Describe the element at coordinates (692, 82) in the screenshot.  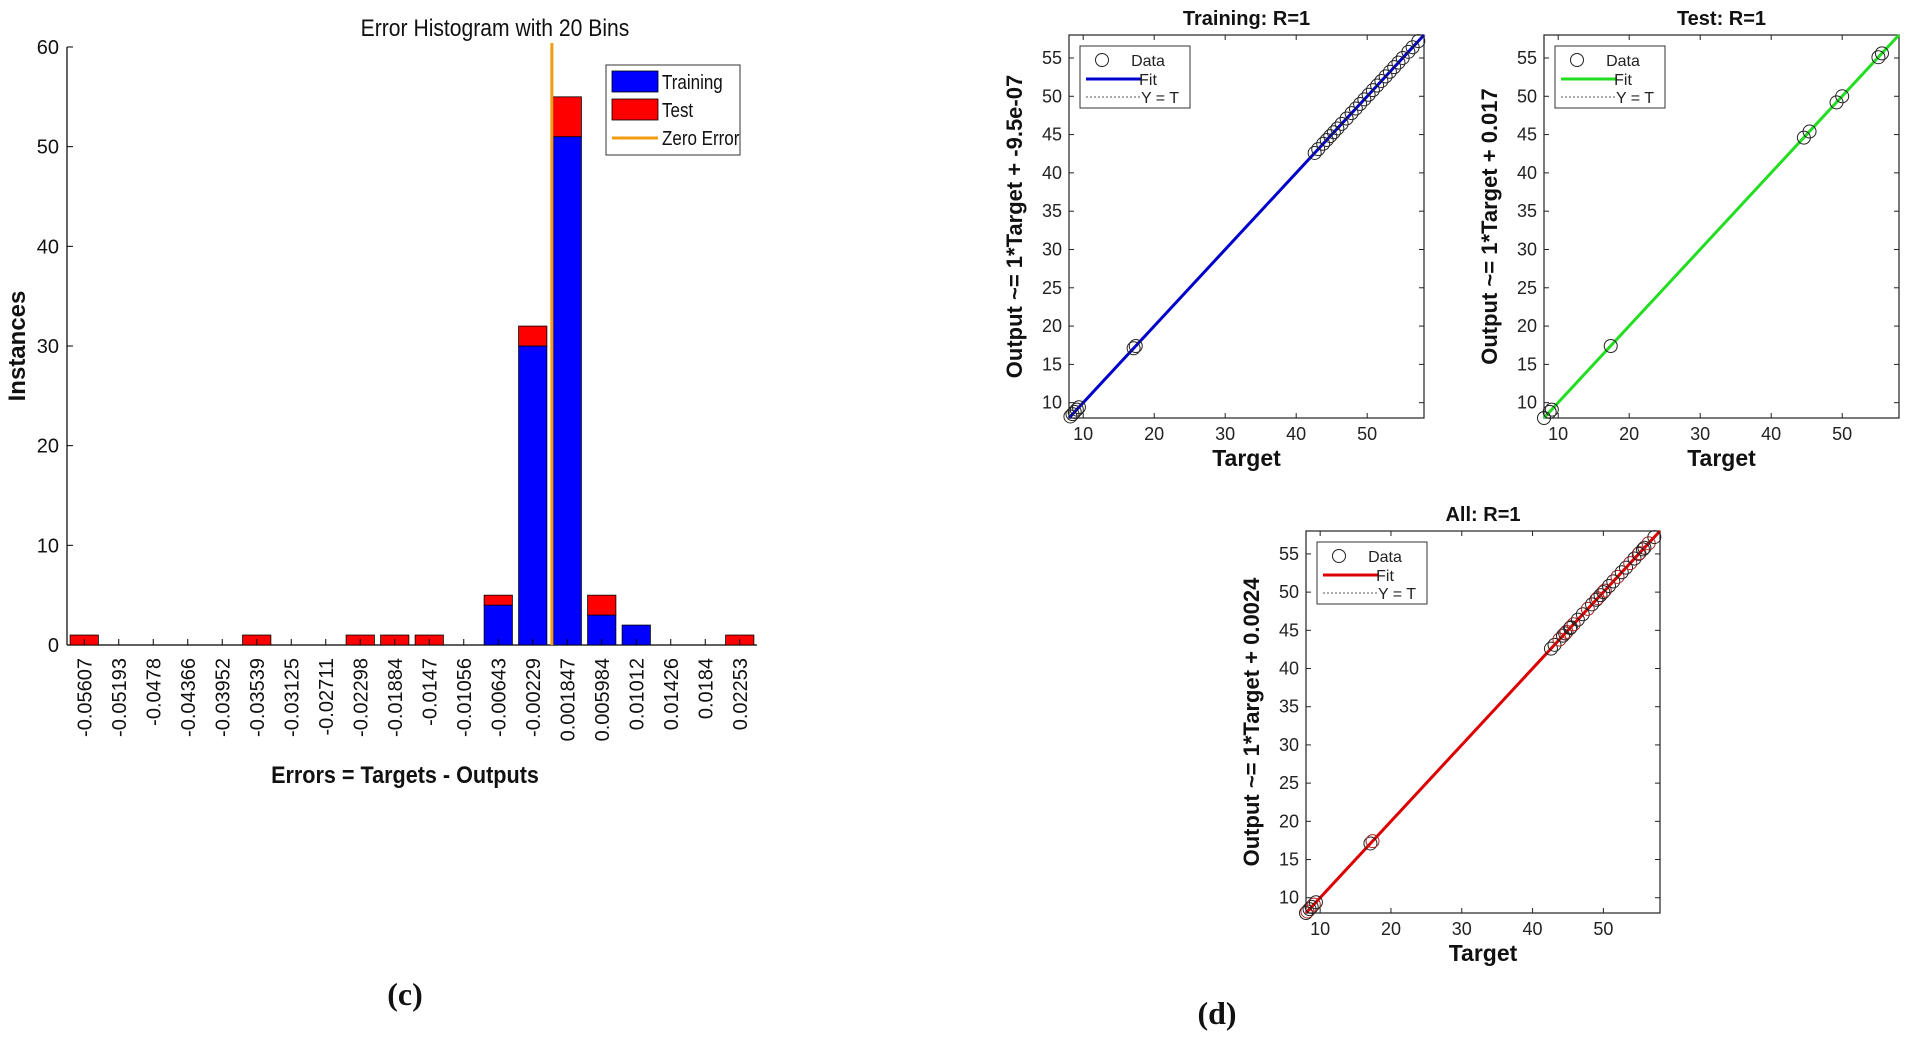
I see `legend-training-label: Training` at that location.